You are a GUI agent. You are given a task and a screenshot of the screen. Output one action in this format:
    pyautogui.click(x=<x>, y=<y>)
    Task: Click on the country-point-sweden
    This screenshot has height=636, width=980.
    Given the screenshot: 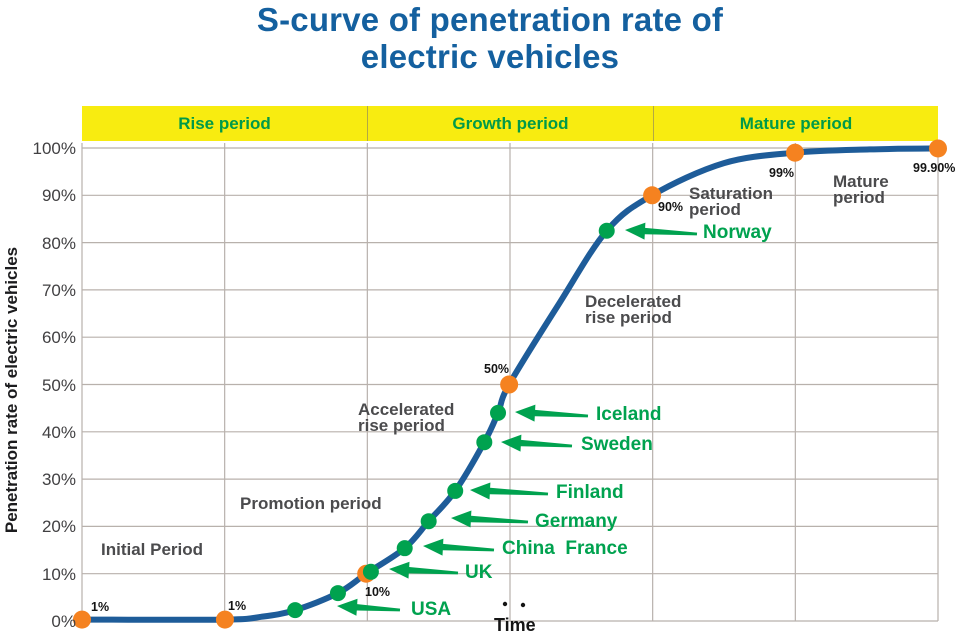 What is the action you would take?
    pyautogui.click(x=484, y=442)
    